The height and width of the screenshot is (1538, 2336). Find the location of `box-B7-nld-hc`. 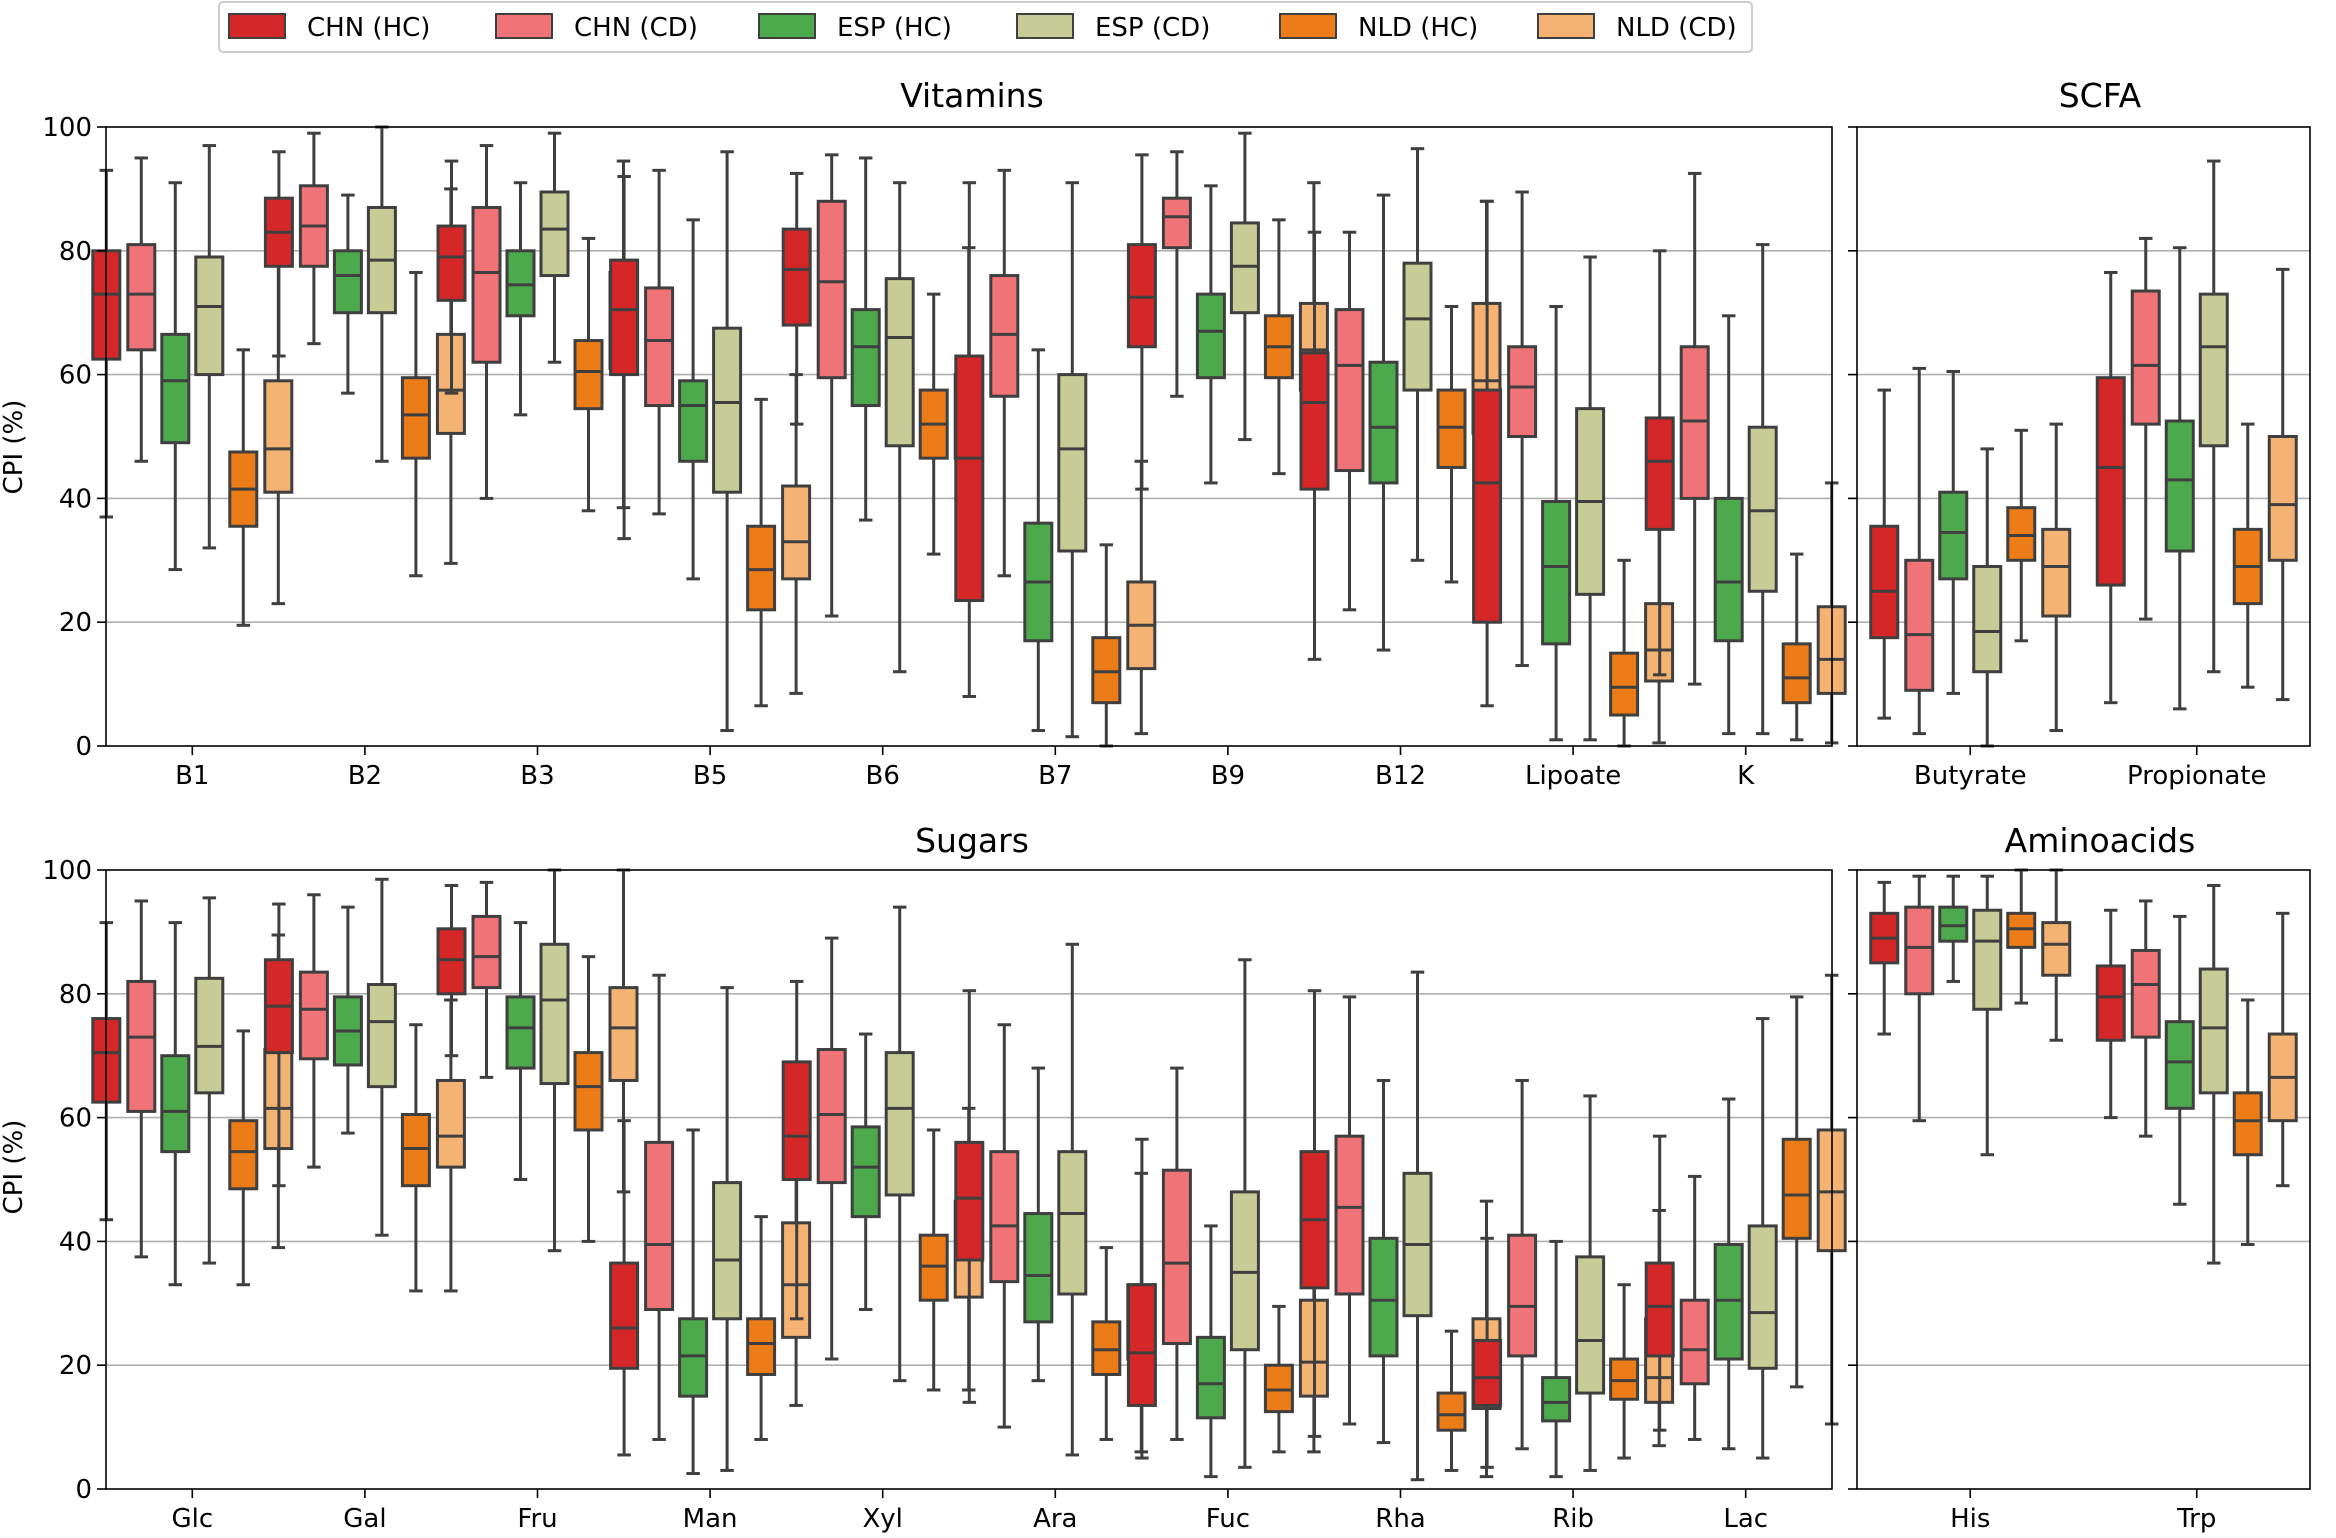

box-B7-nld-hc is located at coordinates (1106, 645).